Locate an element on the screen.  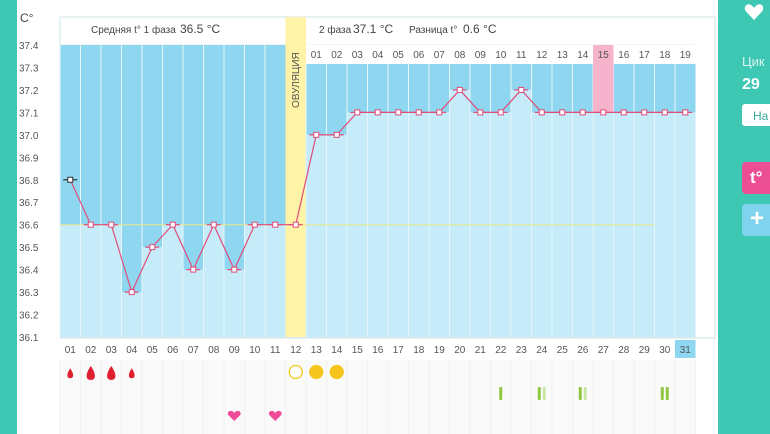
day-label: 22 is located at coordinates (501, 350).